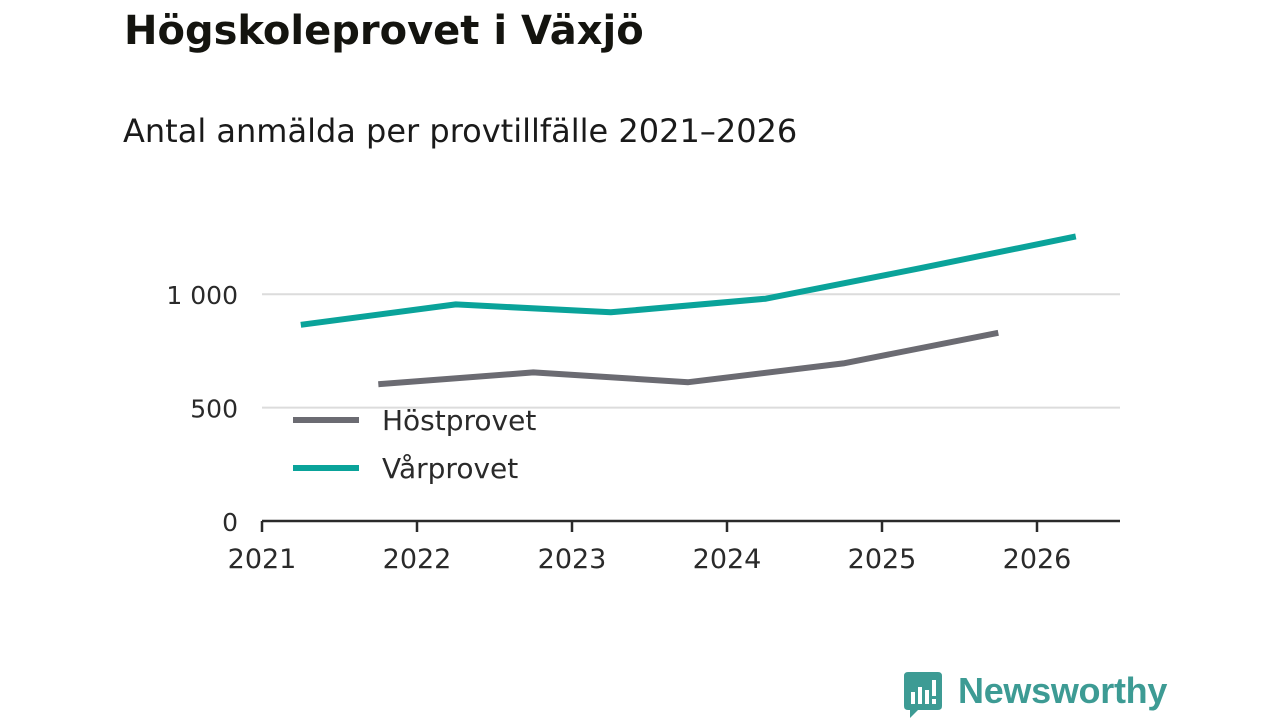  What do you see at coordinates (384, 31) in the screenshot?
I see `chart-title: Högskoleprovet i Växjö` at bounding box center [384, 31].